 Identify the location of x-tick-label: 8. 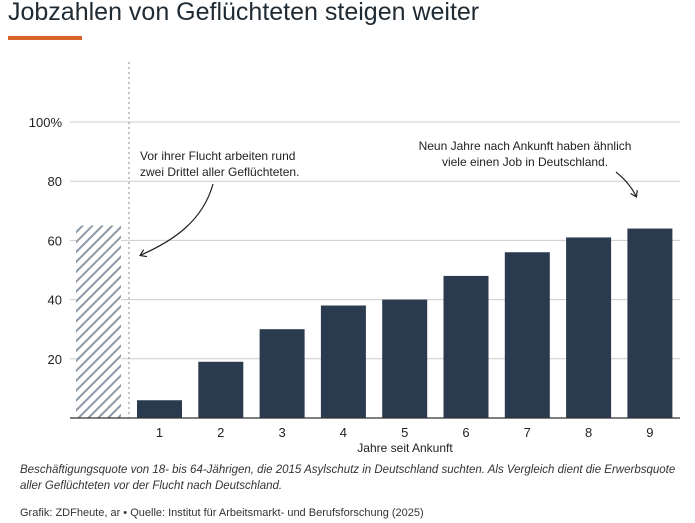
(588, 432).